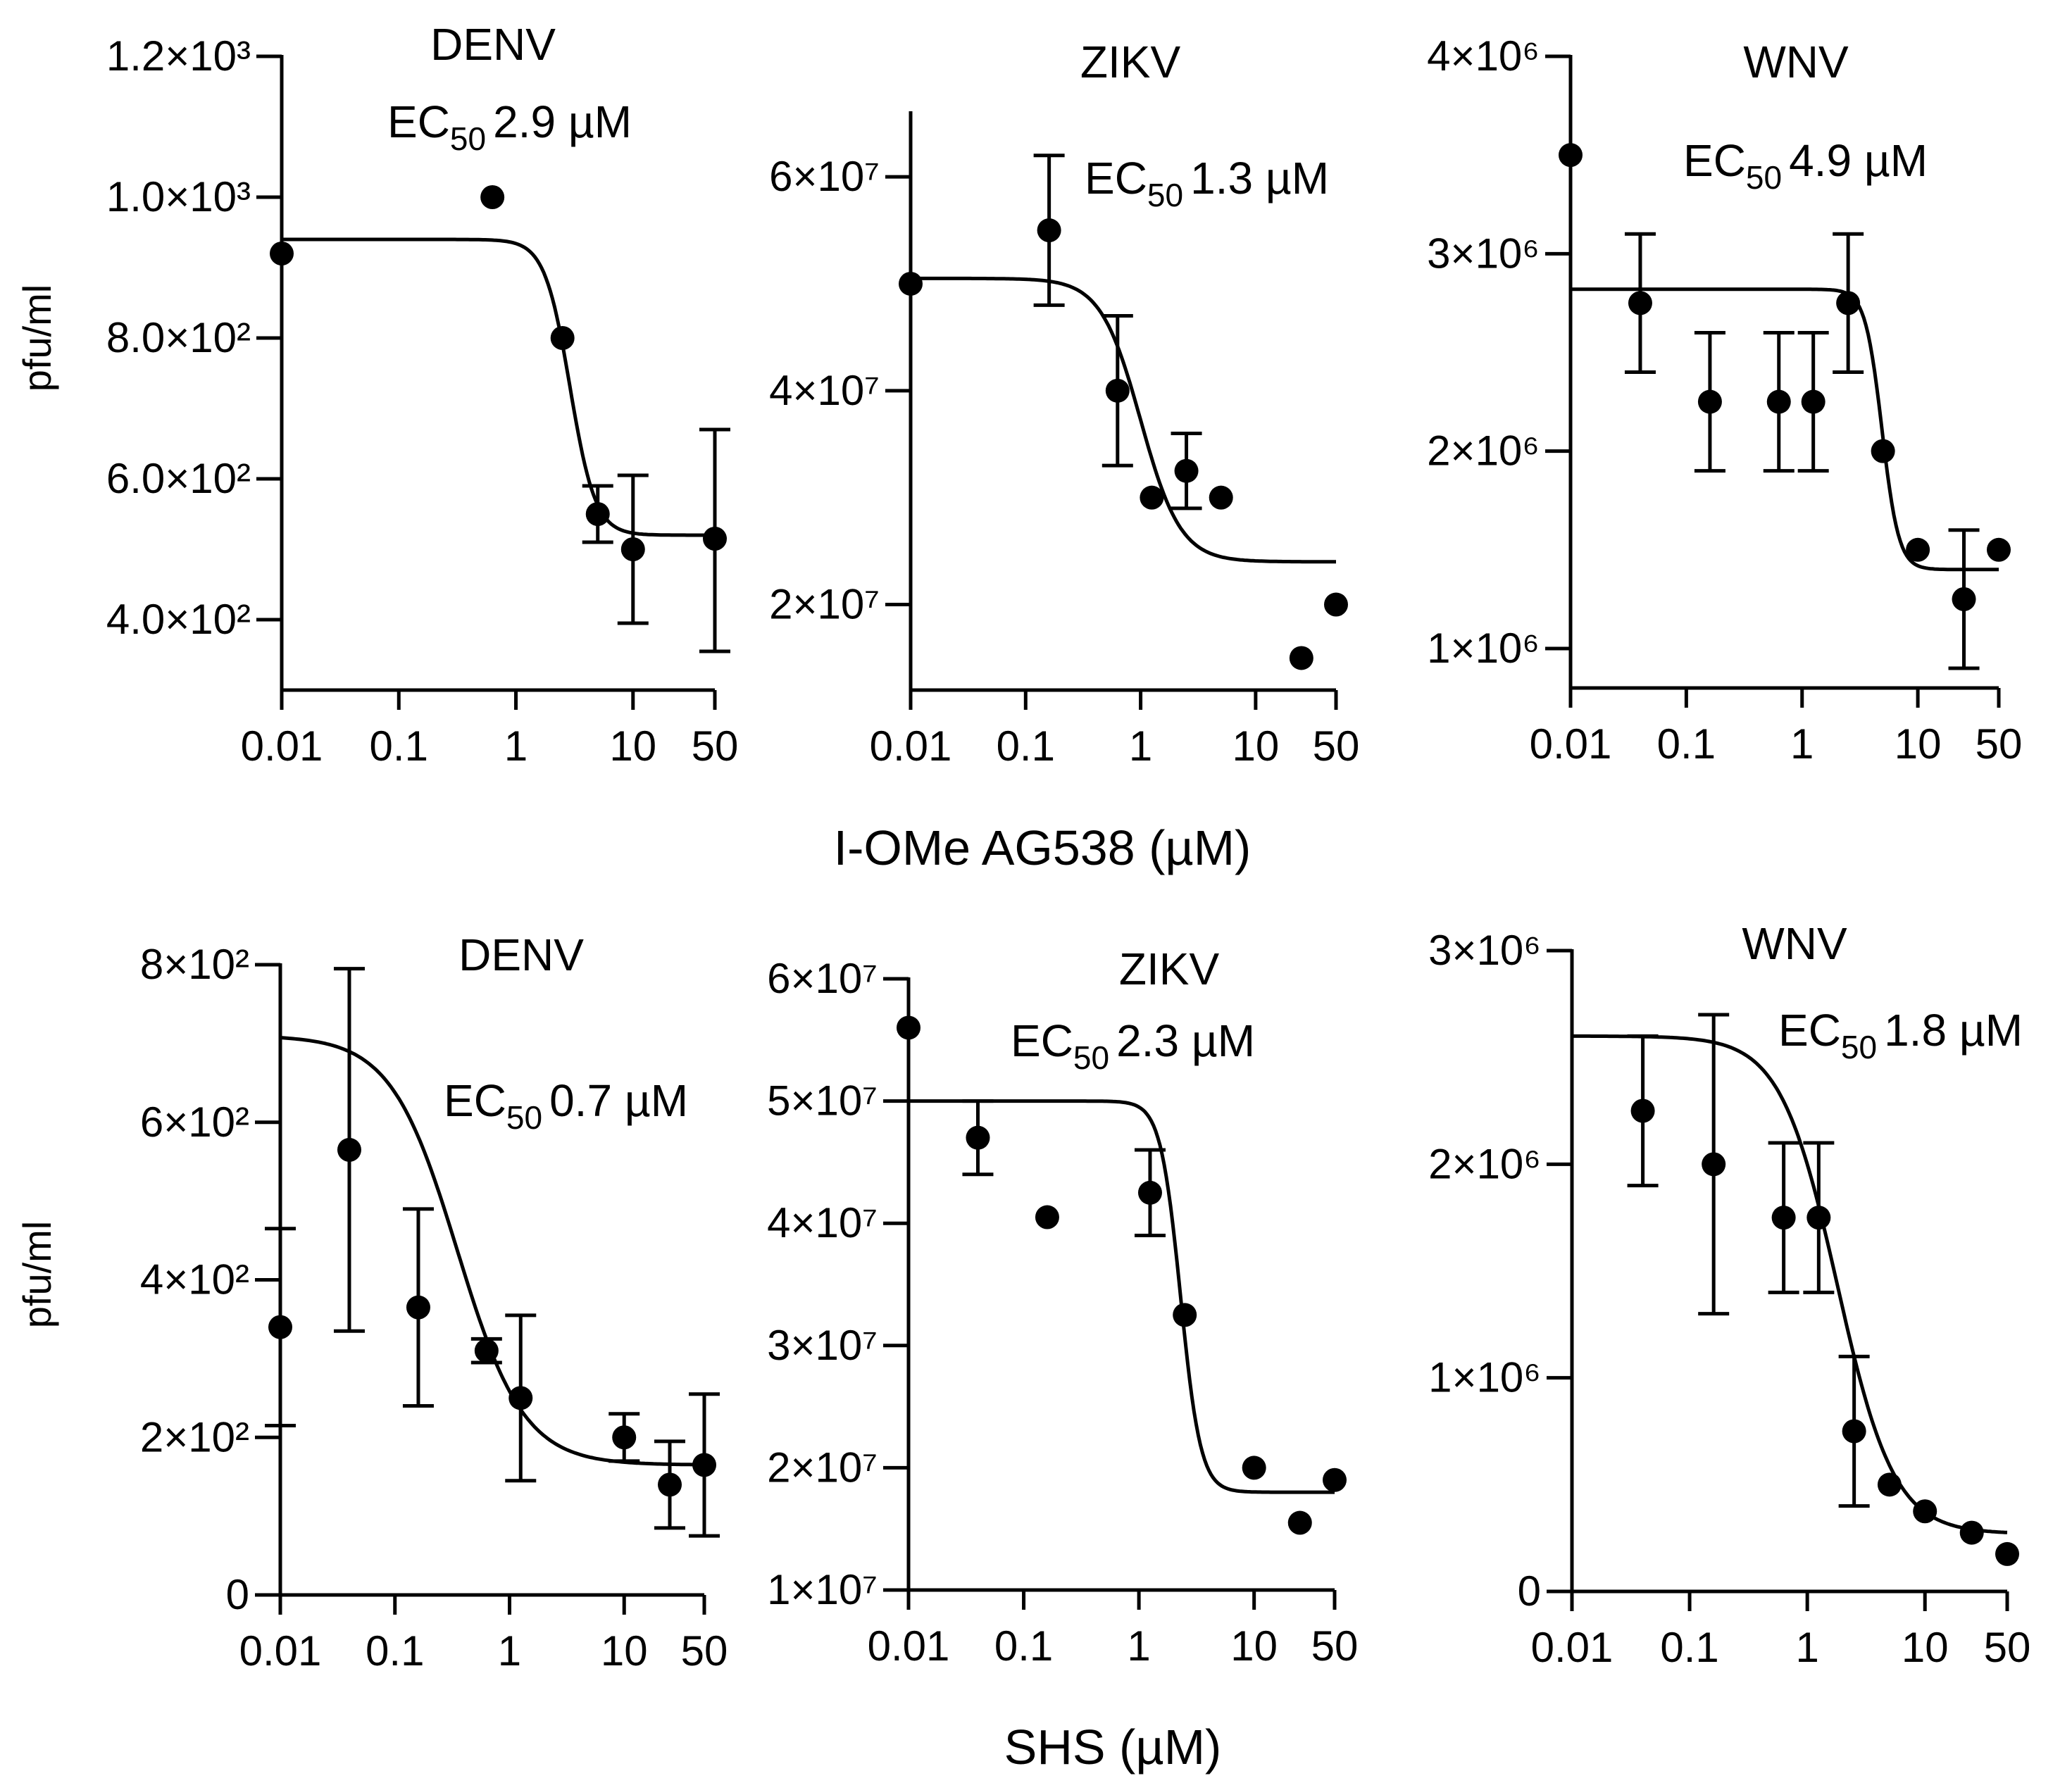  What do you see at coordinates (822, 1101) in the screenshot?
I see `y-tick-label: 5×10⁷` at bounding box center [822, 1101].